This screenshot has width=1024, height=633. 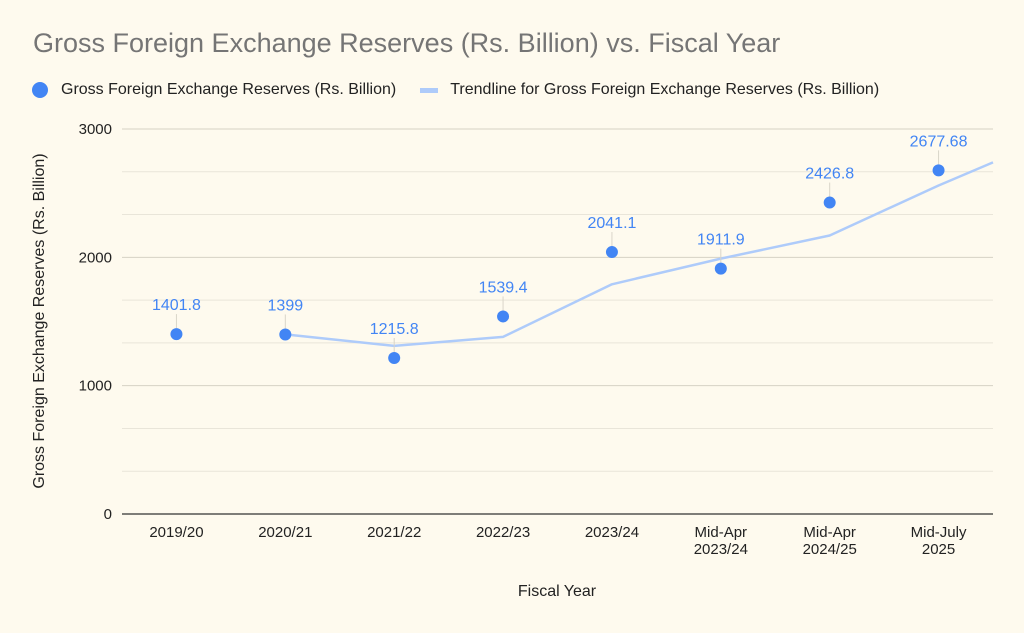 I want to click on data-label: 1539.4, so click(x=503, y=287).